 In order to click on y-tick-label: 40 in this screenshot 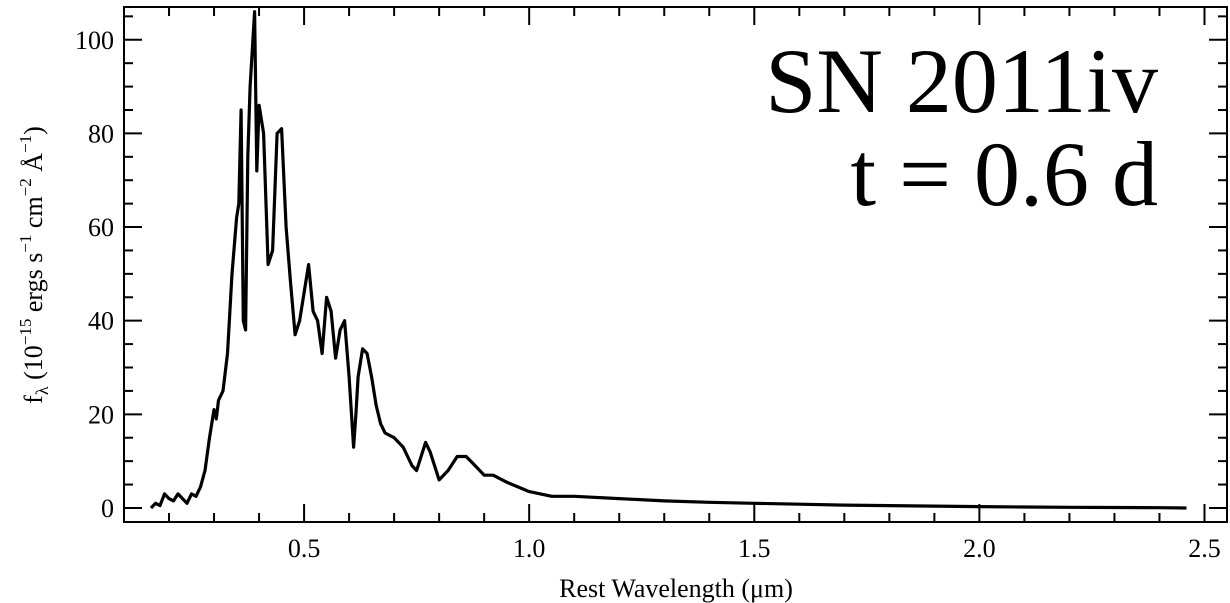, I will do `click(101, 321)`.